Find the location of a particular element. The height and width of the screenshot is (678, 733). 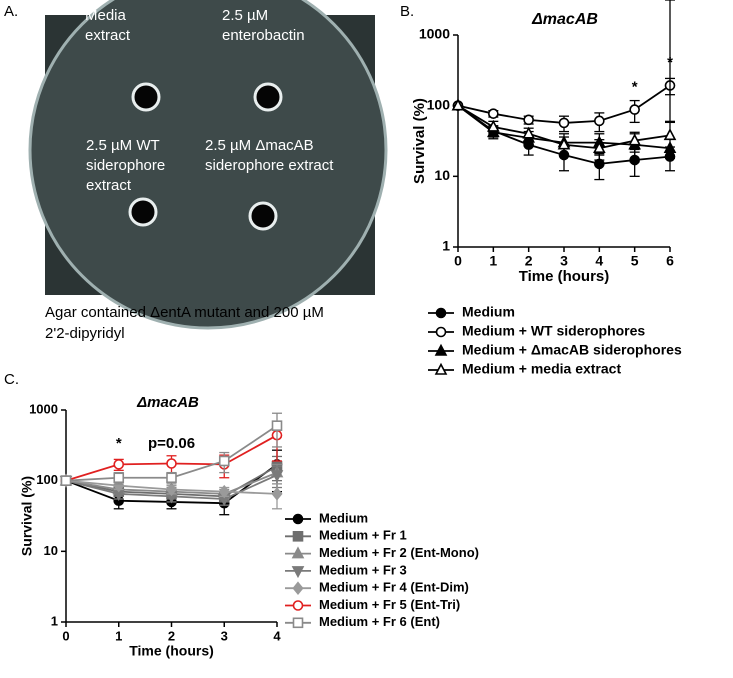

legend-label: Medium + ΔmacAB siderophores is located at coordinates (572, 350).